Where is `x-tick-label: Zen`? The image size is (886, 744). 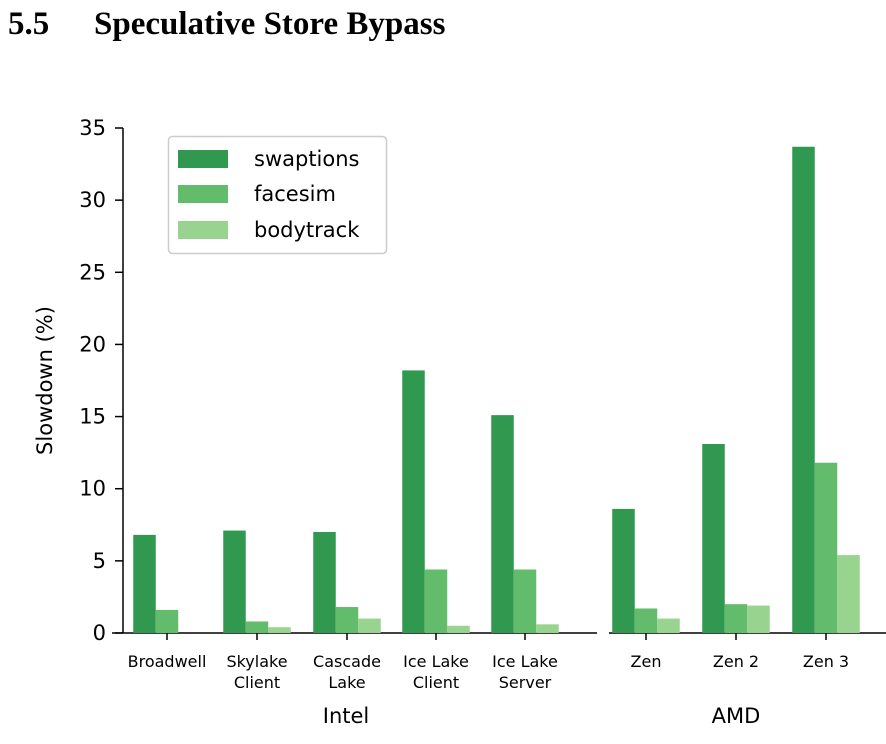 x-tick-label: Zen is located at coordinates (646, 661).